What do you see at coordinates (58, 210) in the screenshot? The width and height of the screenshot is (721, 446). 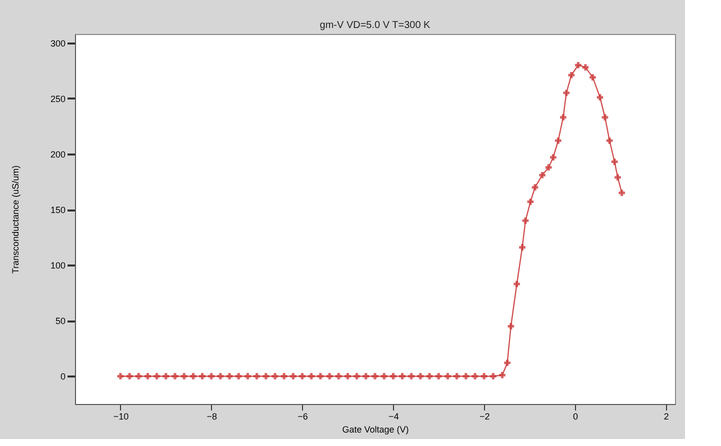 I see `y-tick-label: 150` at bounding box center [58, 210].